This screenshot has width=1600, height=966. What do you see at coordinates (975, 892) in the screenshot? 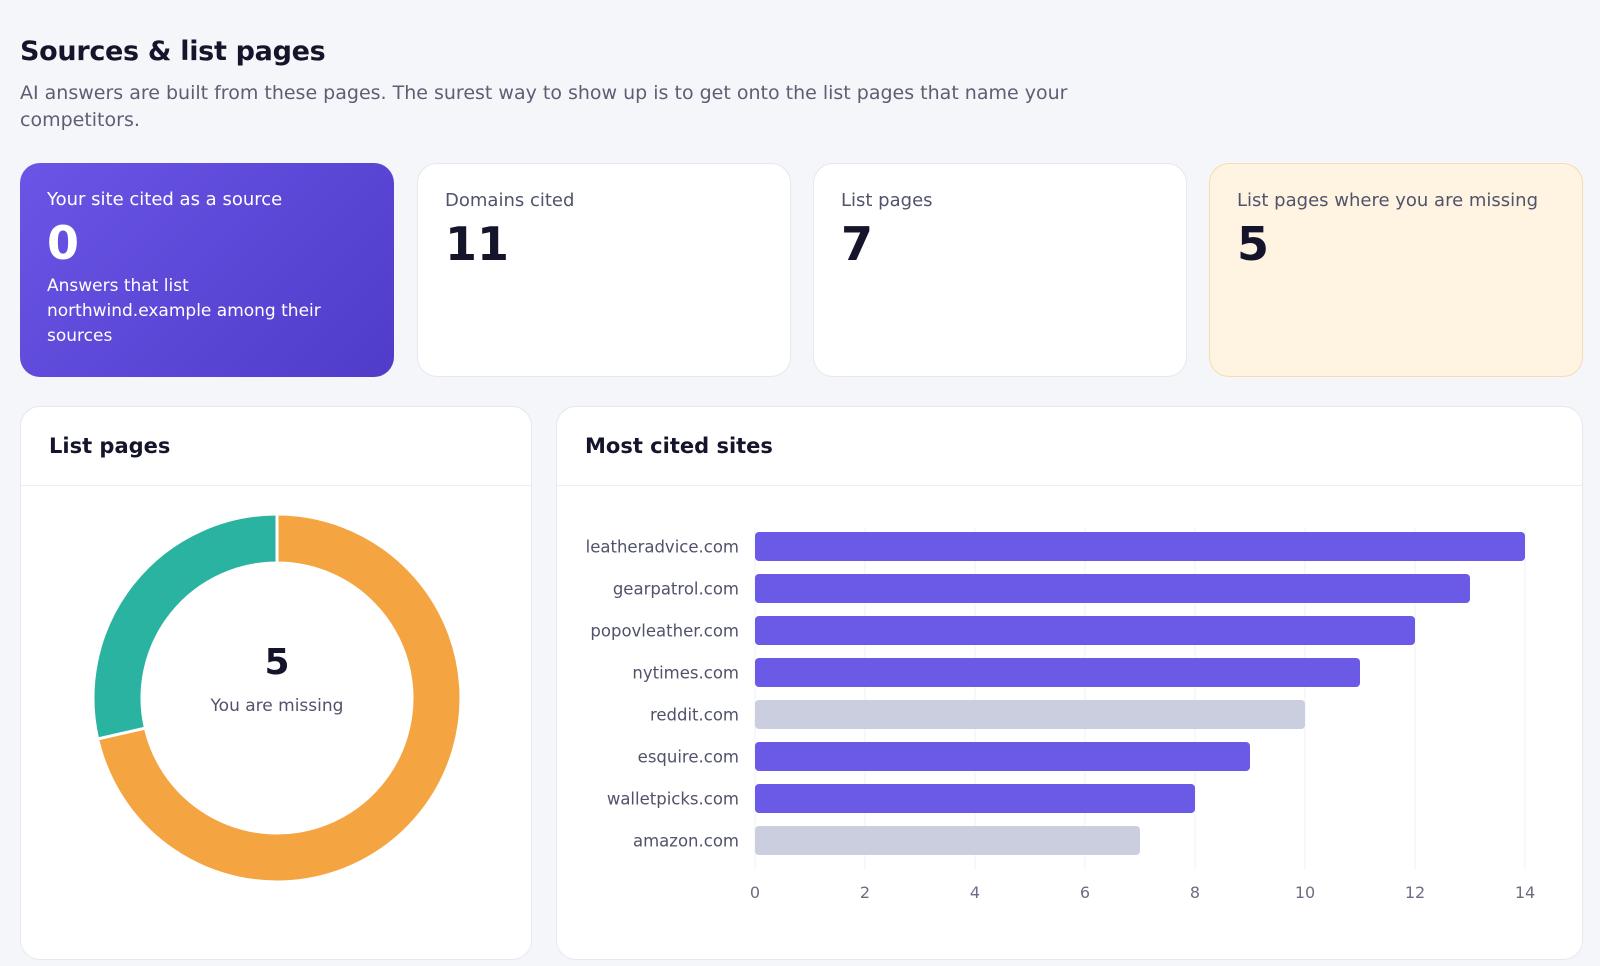
I see `x-tick-label: 4` at bounding box center [975, 892].